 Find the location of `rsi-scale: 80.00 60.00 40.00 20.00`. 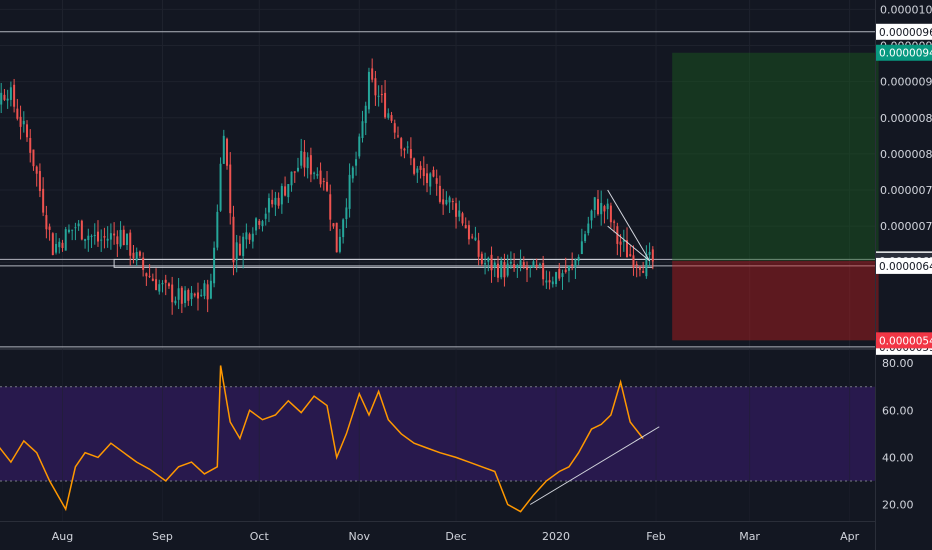

rsi-scale: 80.00 60.00 40.00 20.00 is located at coordinates (898, 434).